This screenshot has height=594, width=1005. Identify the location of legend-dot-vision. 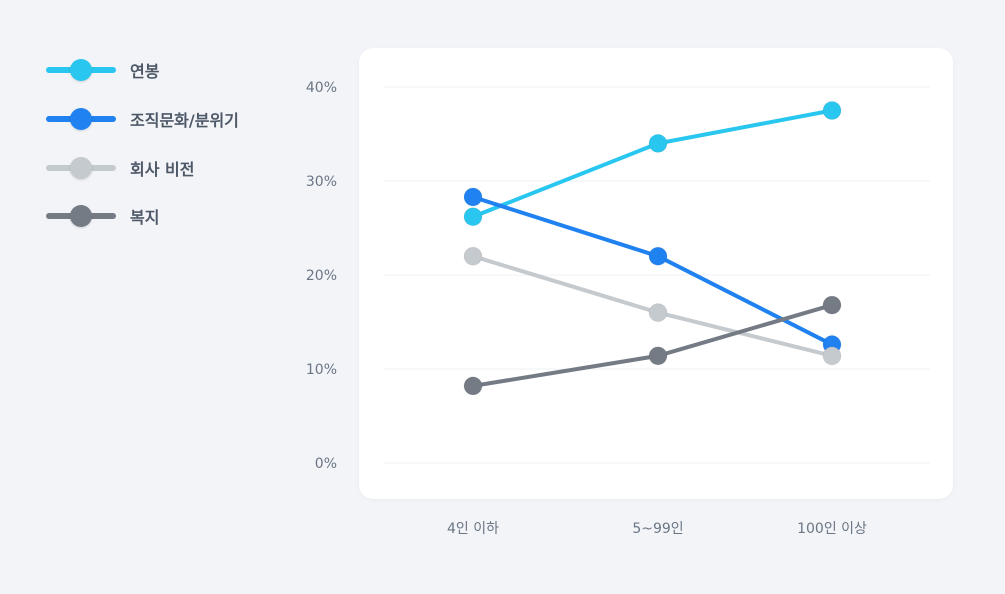
(81, 167).